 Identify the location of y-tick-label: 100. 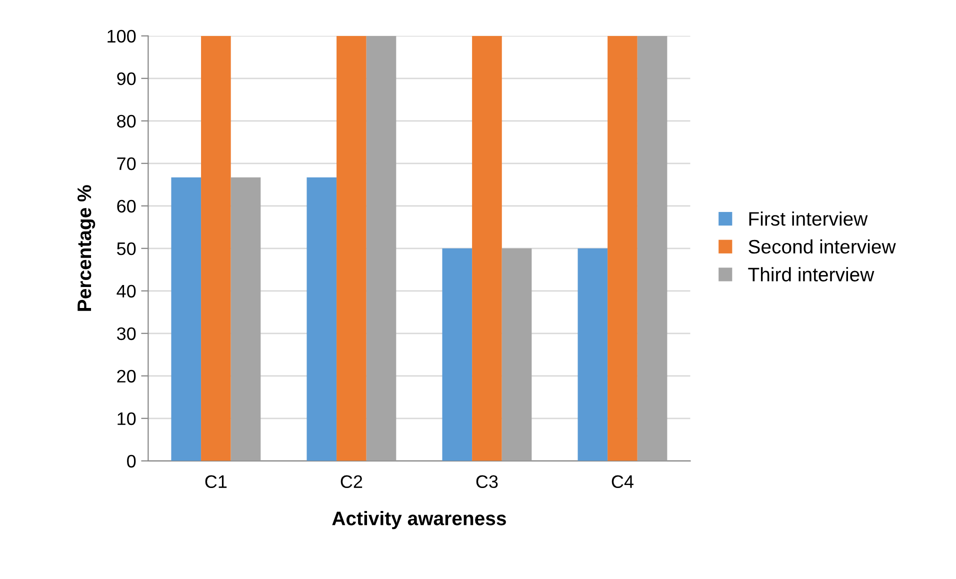
(122, 36).